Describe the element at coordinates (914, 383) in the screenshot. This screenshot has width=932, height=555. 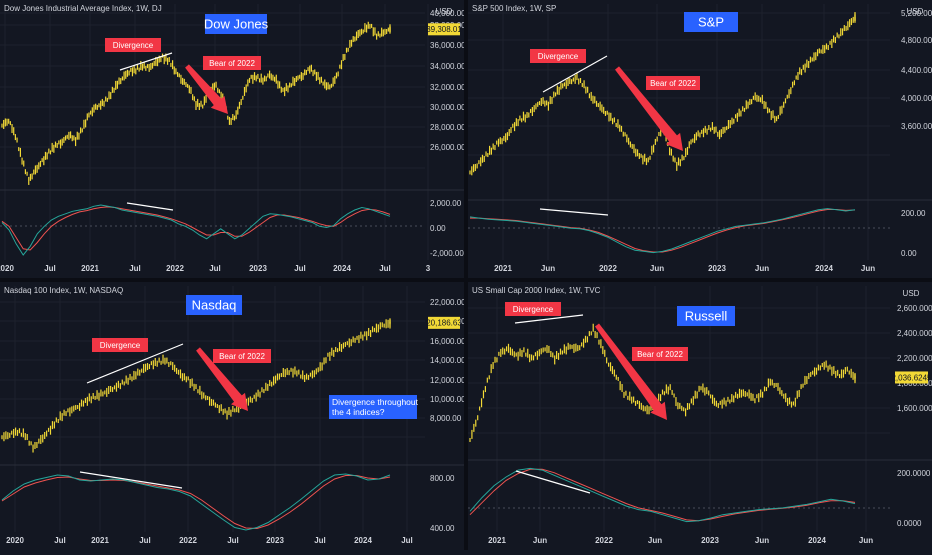
I see `y-tick-label: 1,800.0000` at that location.